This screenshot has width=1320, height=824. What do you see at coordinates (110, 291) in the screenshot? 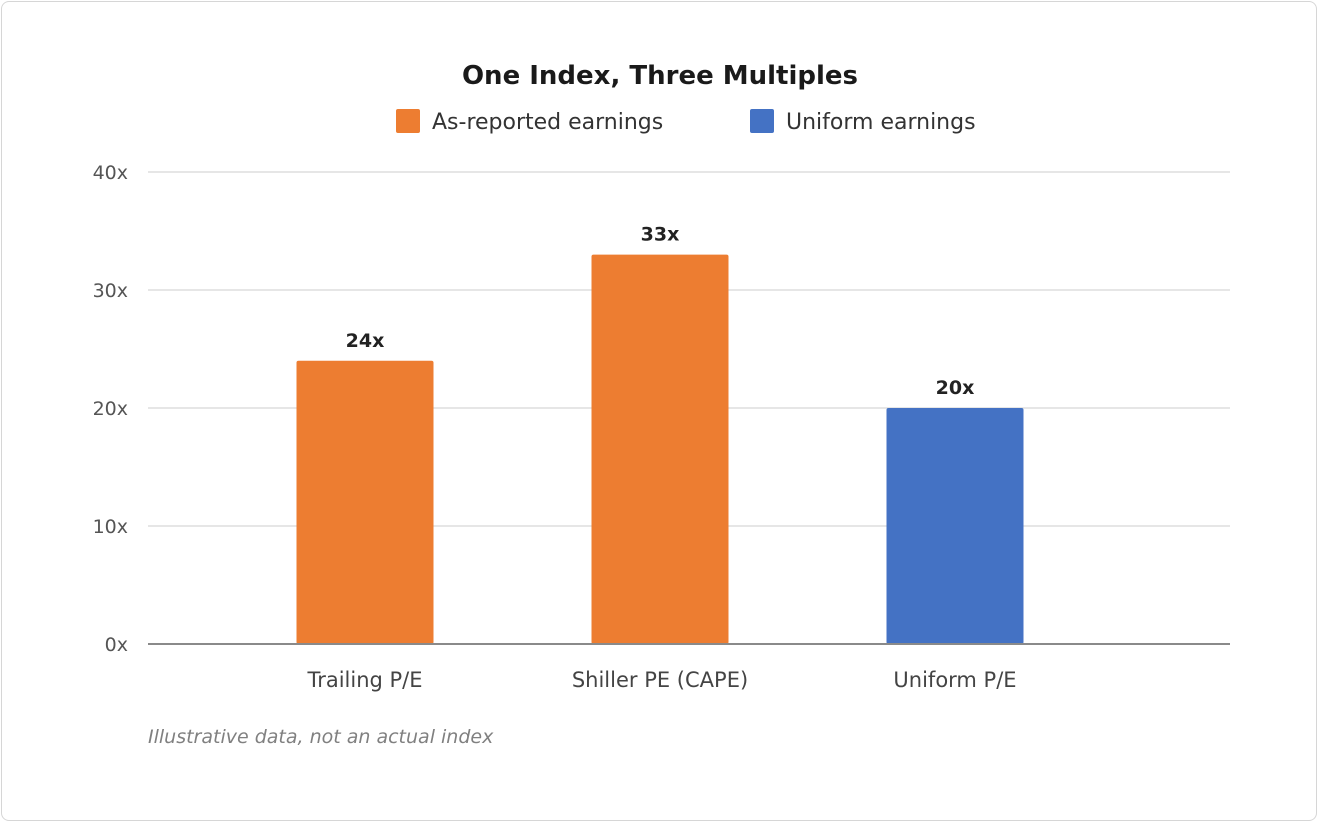
I see `y-tick-label: 30x` at bounding box center [110, 291].